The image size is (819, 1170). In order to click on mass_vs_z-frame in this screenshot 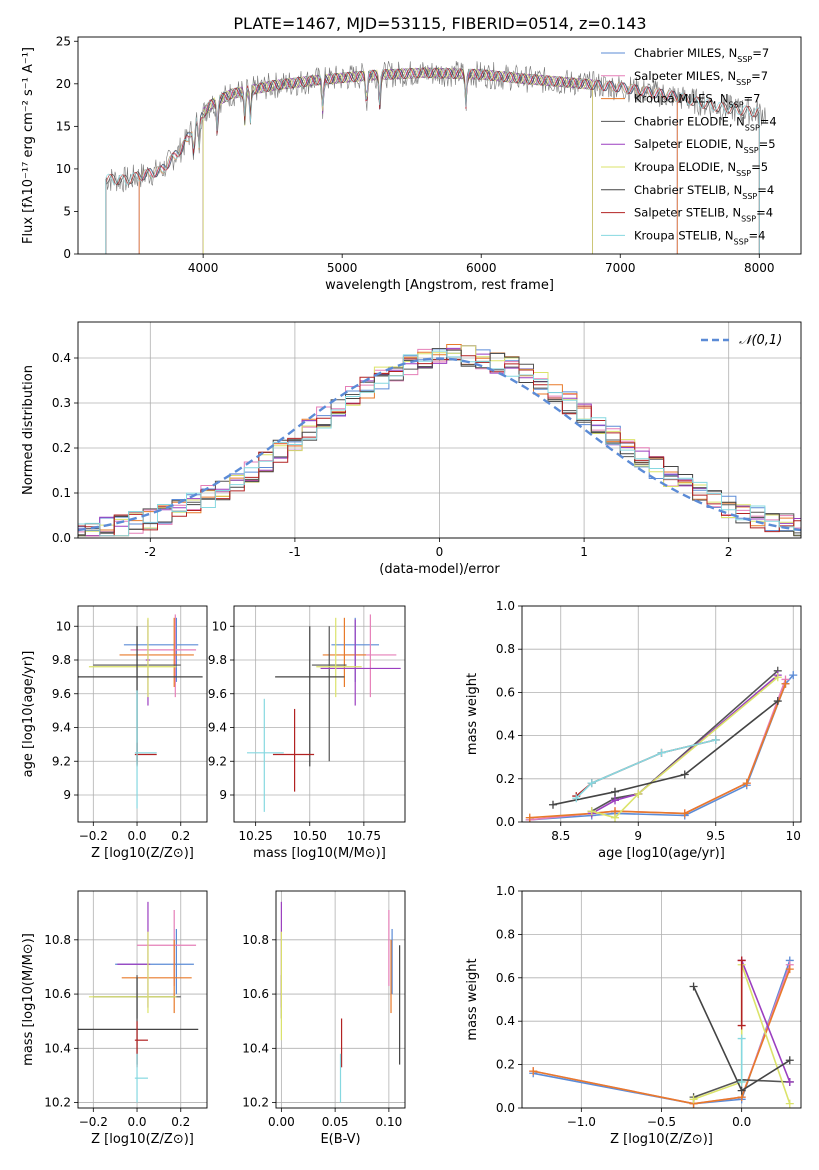, I will do `click(142, 999)`.